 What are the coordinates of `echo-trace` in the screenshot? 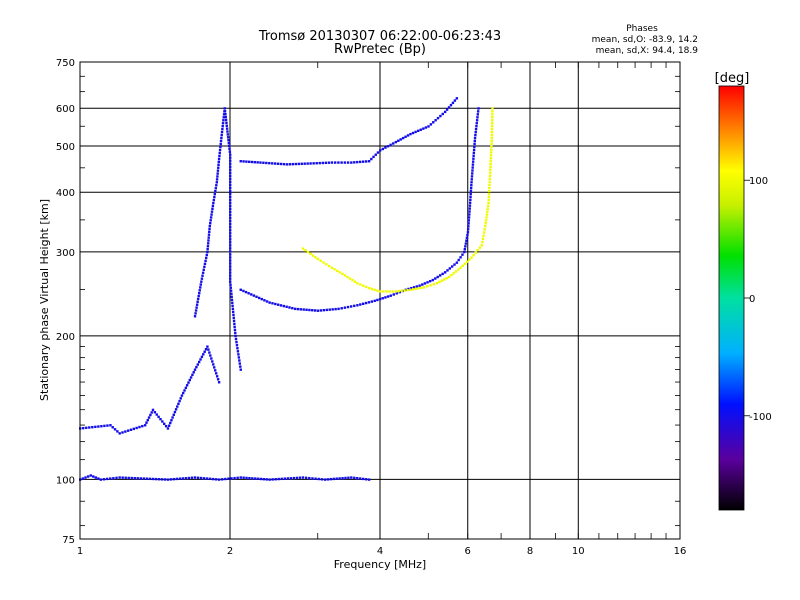 It's located at (359, 209).